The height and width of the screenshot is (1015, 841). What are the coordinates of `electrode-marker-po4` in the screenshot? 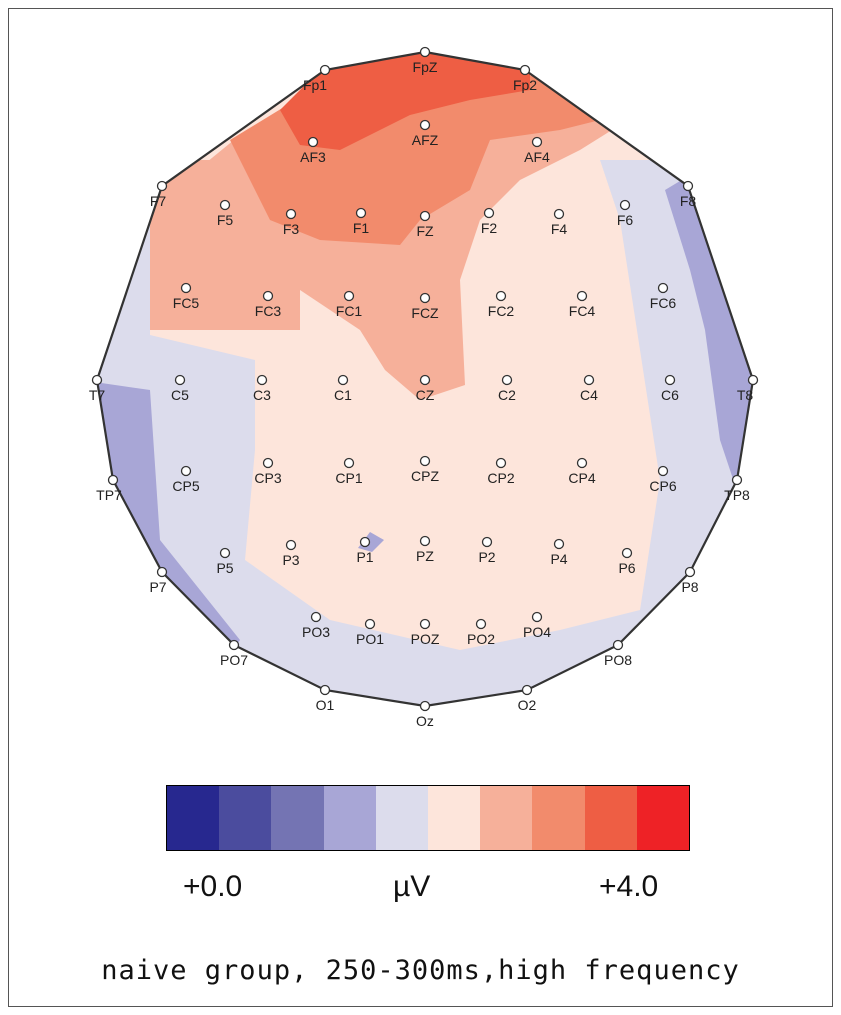 It's located at (537, 617).